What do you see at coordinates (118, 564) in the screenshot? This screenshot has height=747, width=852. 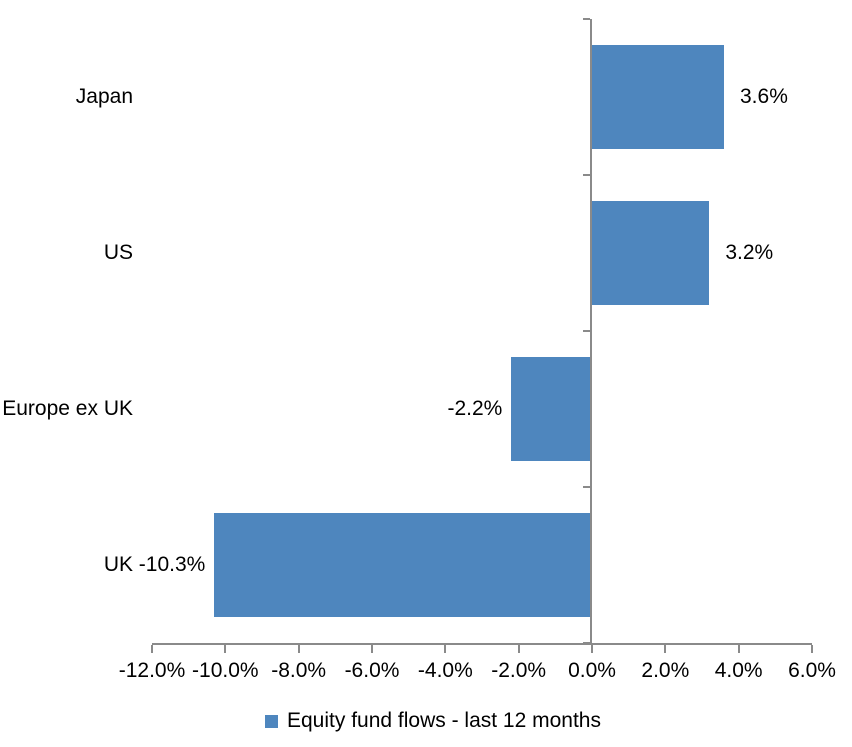 I see `category-label: UK` at bounding box center [118, 564].